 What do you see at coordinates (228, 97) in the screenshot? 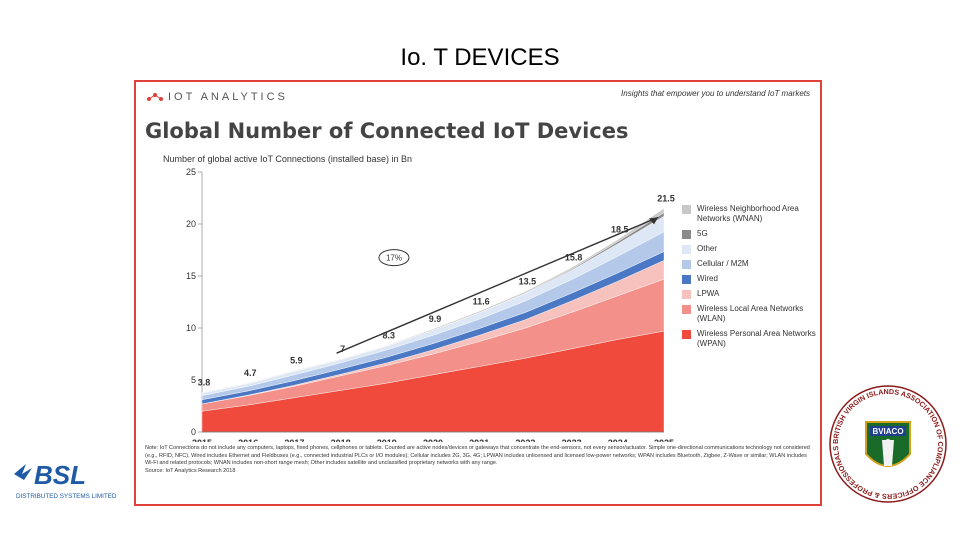
I see `brand-text: IOT ANALYTICS` at bounding box center [228, 97].